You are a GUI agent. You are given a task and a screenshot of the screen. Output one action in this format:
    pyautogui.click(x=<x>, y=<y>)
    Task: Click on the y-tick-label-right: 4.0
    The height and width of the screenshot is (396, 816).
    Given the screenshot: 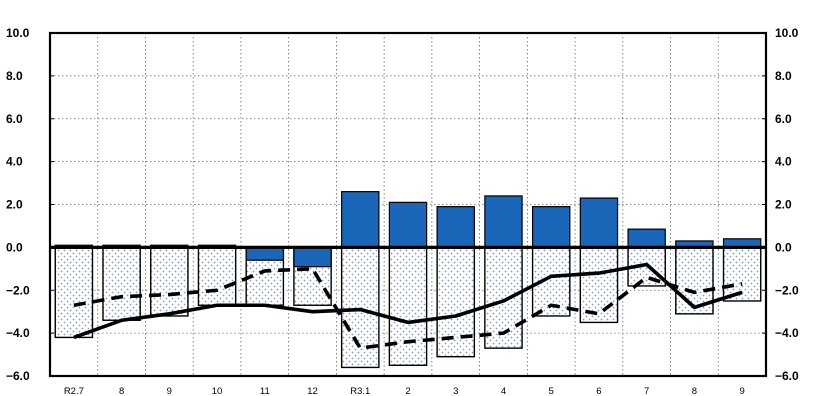 What is the action you would take?
    pyautogui.click(x=783, y=162)
    